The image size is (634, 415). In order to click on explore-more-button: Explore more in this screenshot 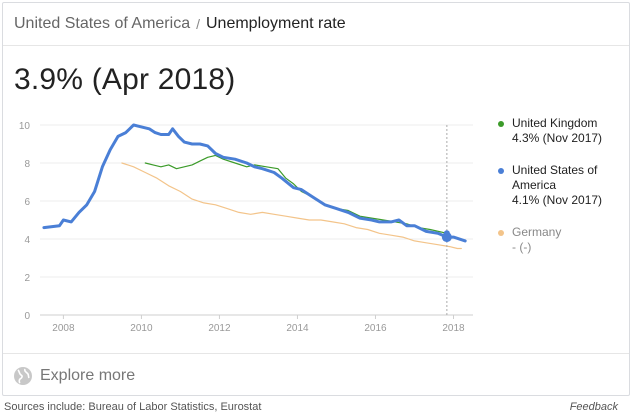, I will do `click(316, 375)`.